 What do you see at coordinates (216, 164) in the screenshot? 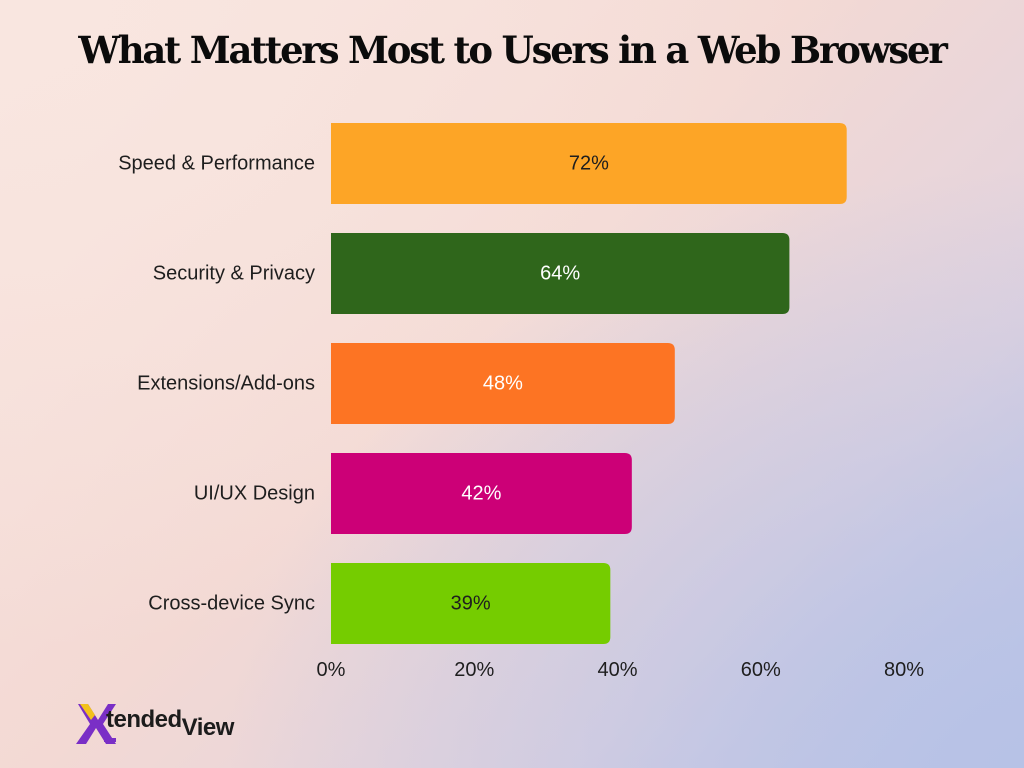
I see `category-label: Speed & Performance` at bounding box center [216, 164].